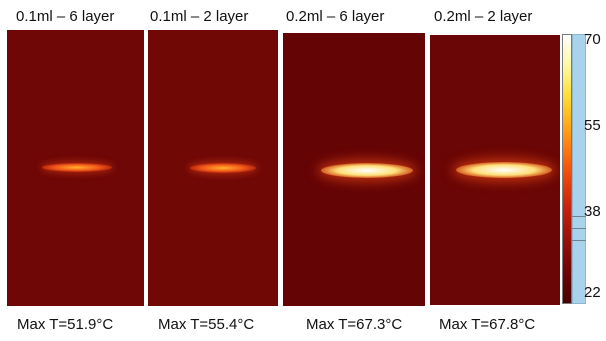 The width and height of the screenshot is (606, 341). What do you see at coordinates (487, 324) in the screenshot?
I see `max-temp-label-4: Max T=67.8°C` at bounding box center [487, 324].